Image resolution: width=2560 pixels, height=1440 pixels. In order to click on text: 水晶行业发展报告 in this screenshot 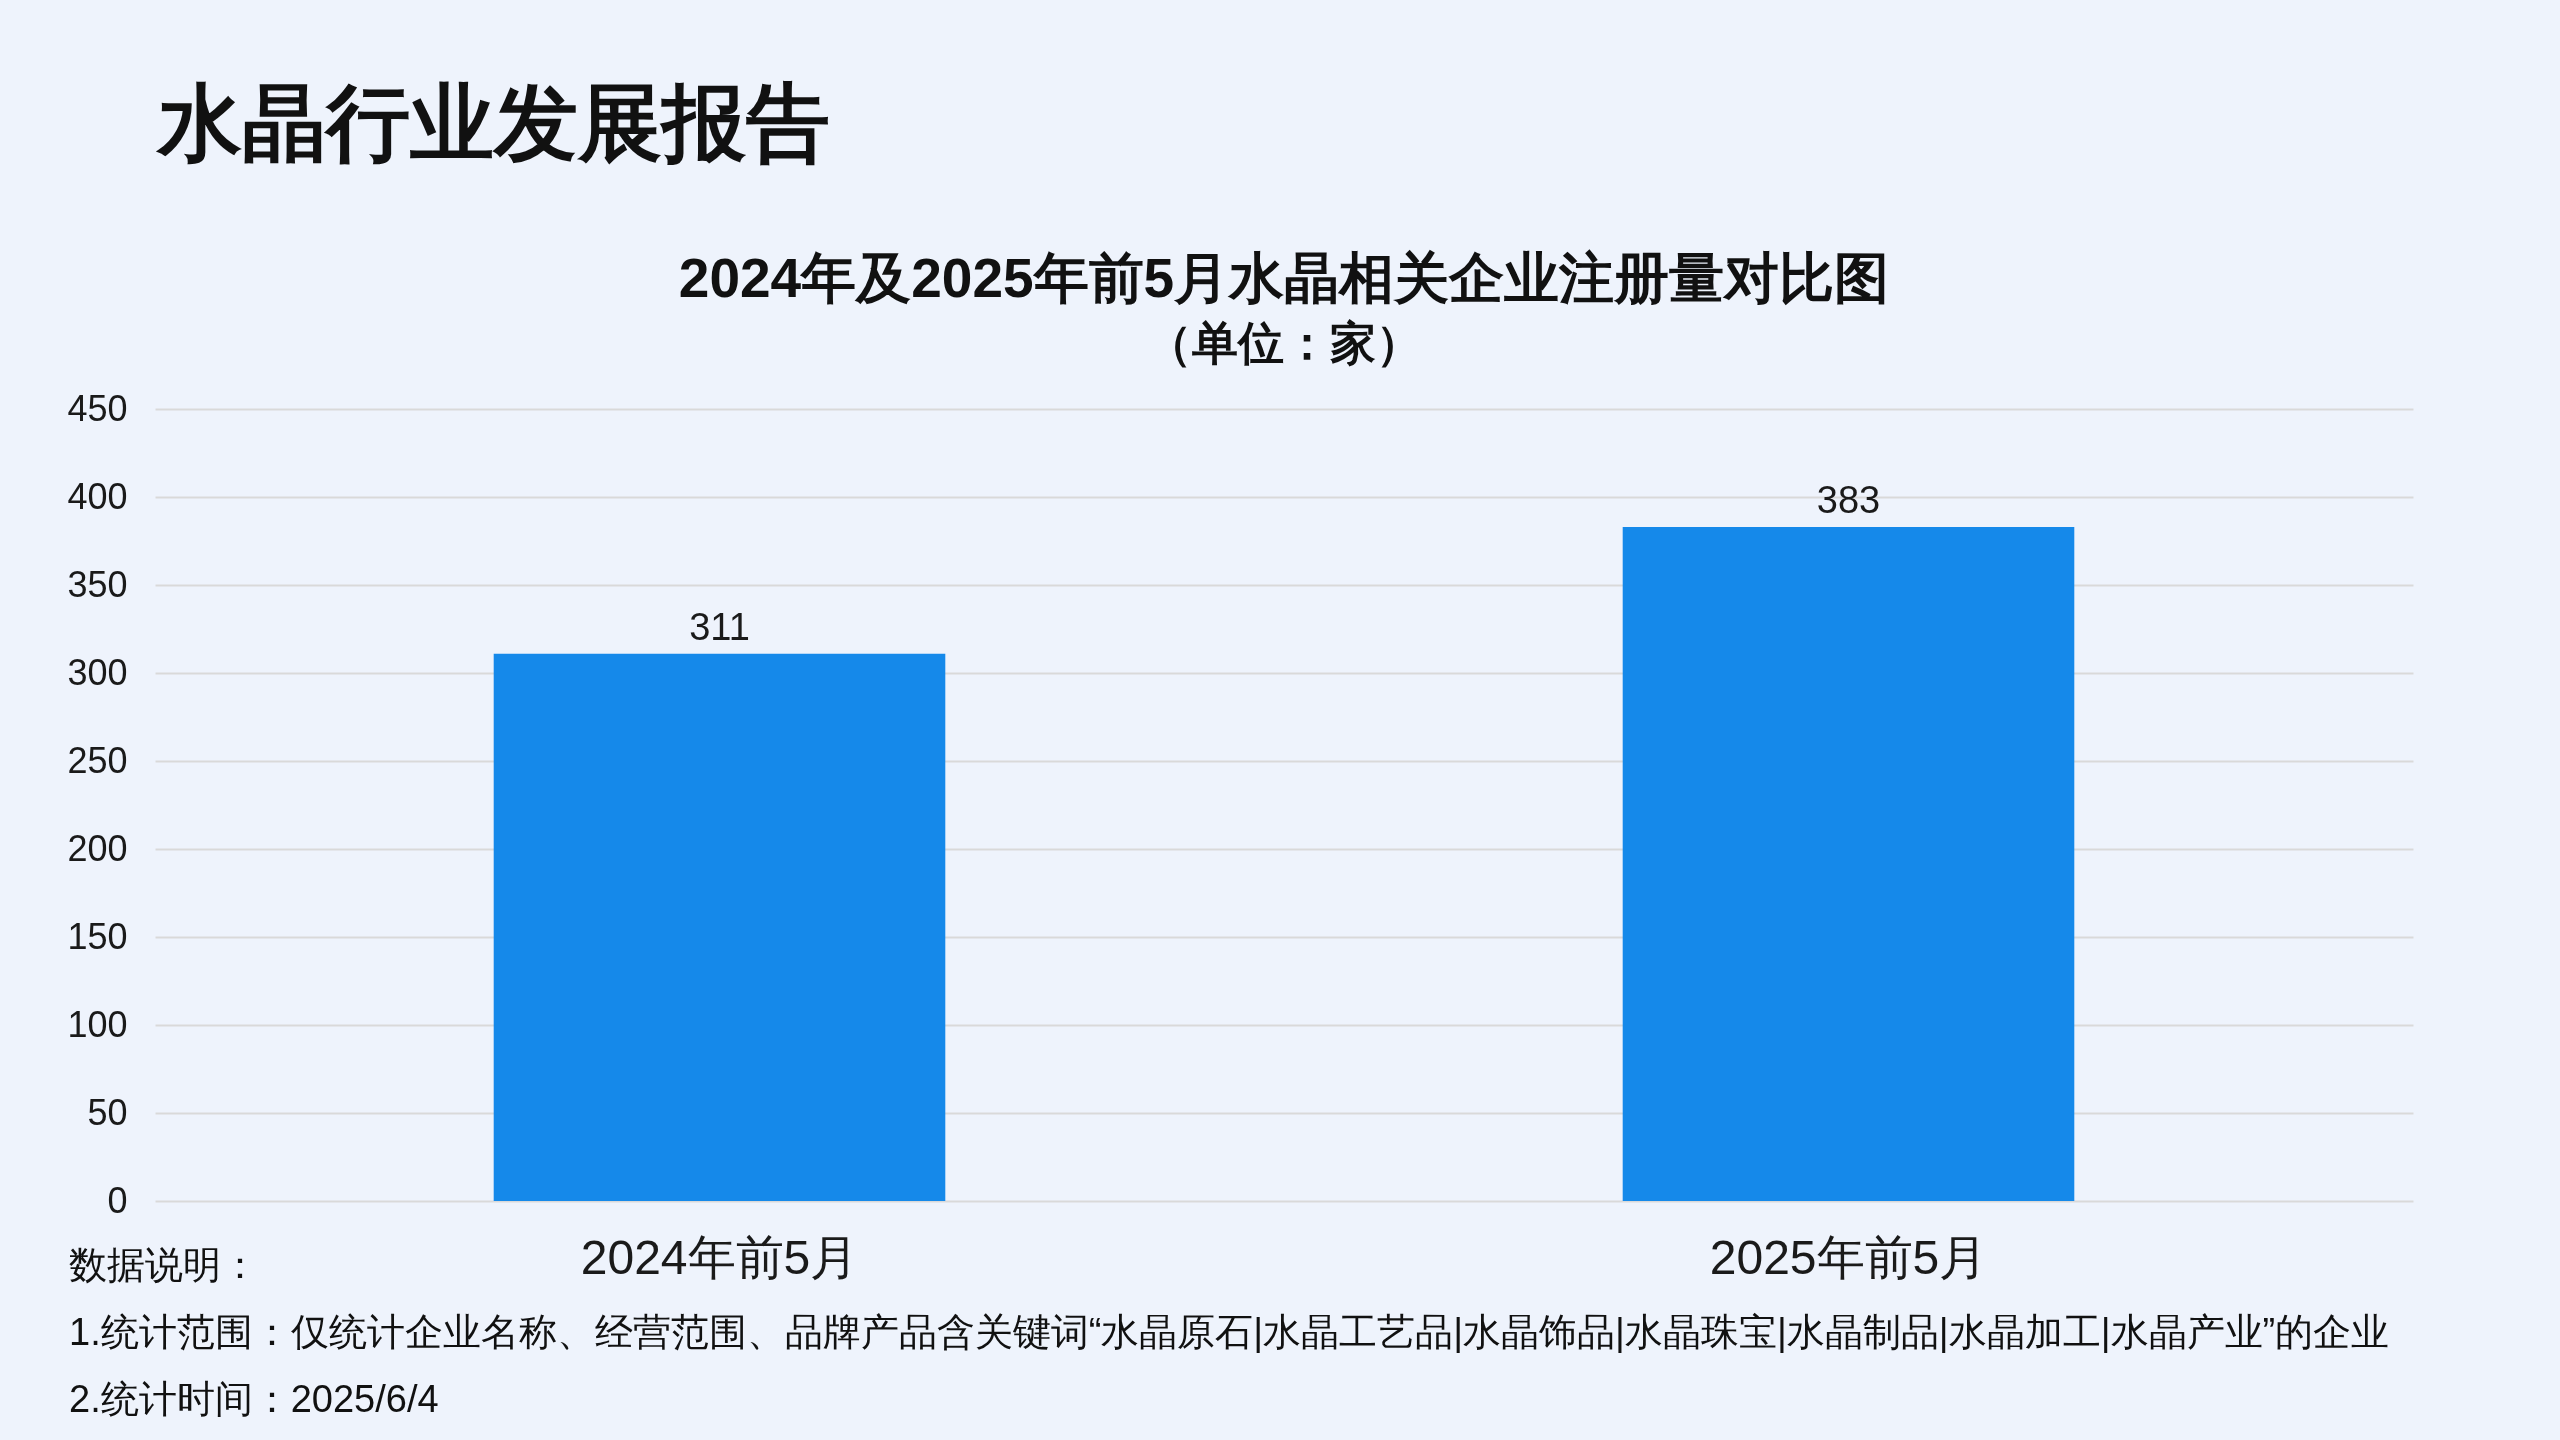, I will do `click(492, 123)`.